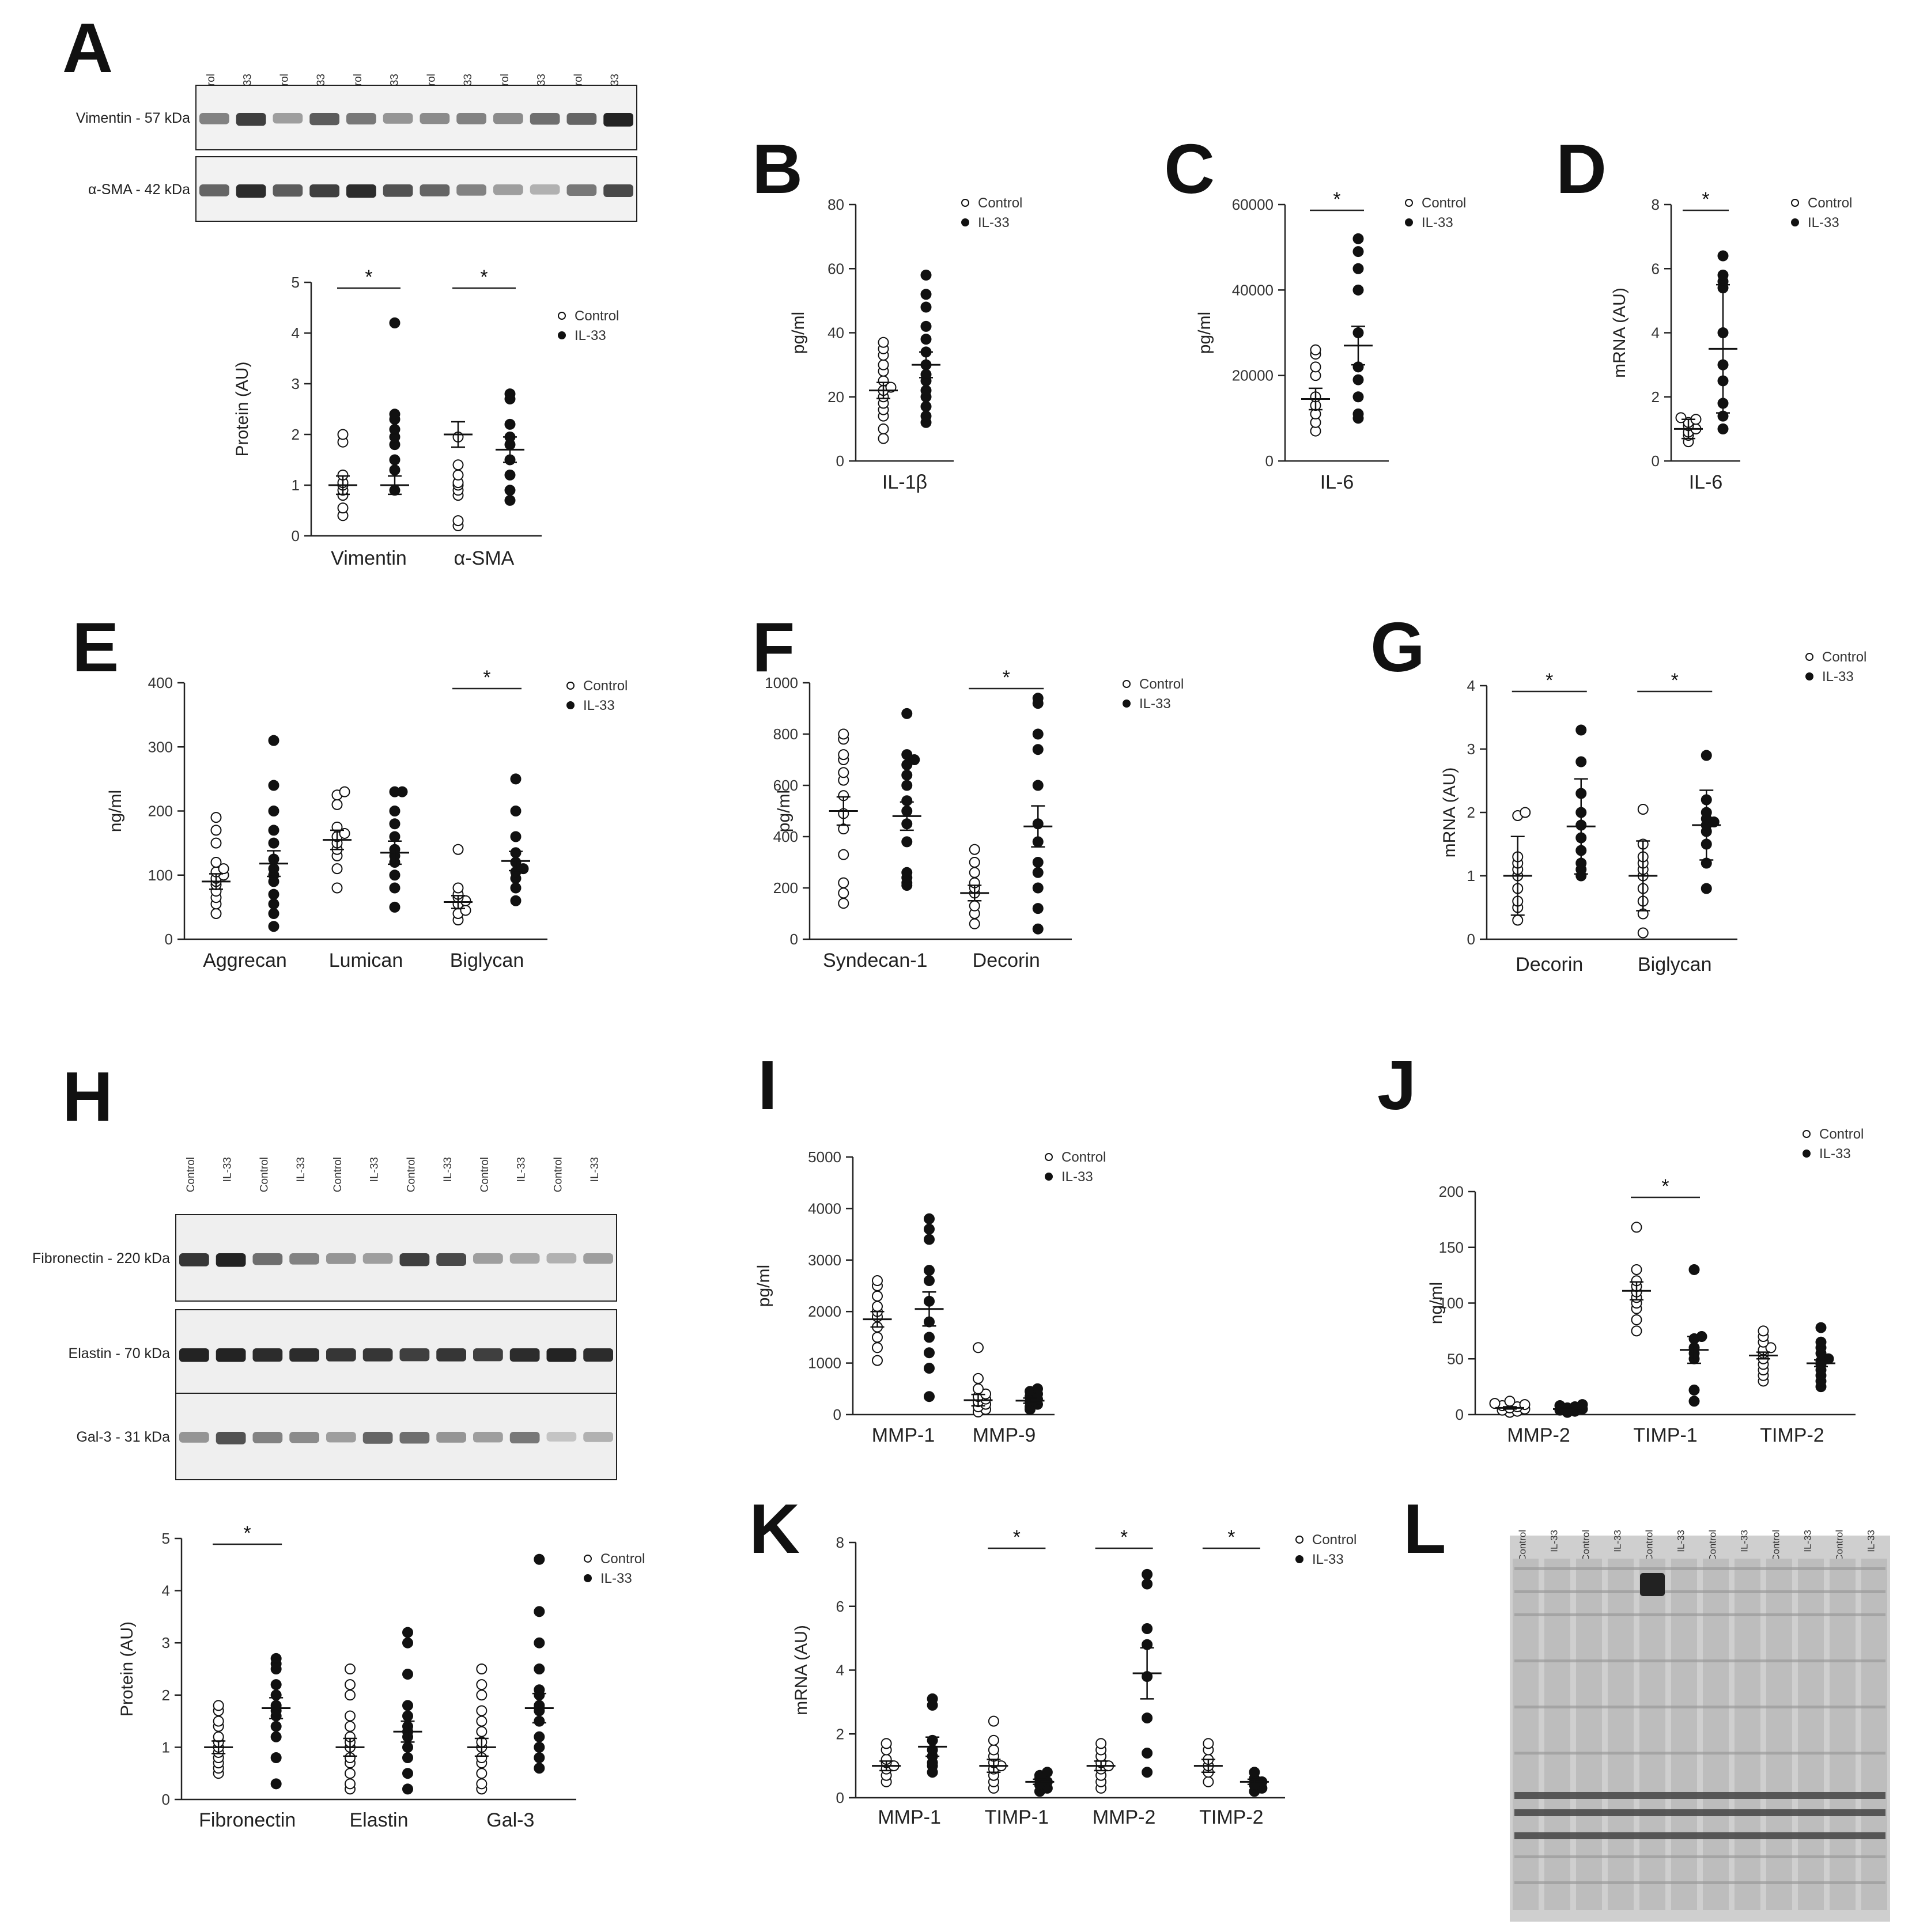  Describe the element at coordinates (245, 960) in the screenshot. I see `x-category-label: Aggrecan` at that location.